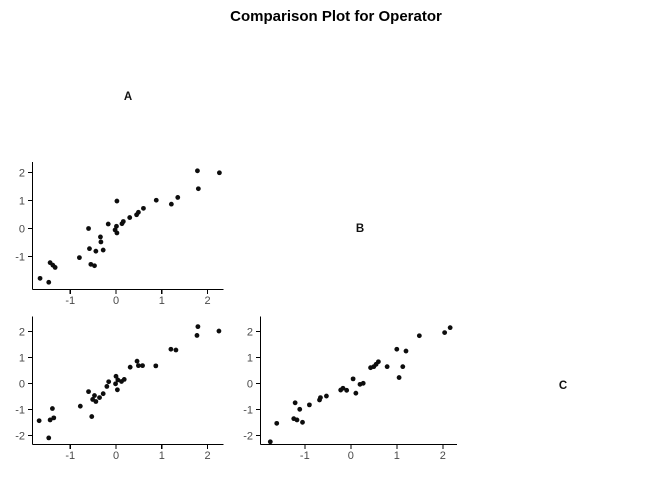 Image resolution: width=672 pixels, height=480 pixels. What do you see at coordinates (336, 16) in the screenshot?
I see `chart-title: Comparison Plot for Operator` at bounding box center [336, 16].